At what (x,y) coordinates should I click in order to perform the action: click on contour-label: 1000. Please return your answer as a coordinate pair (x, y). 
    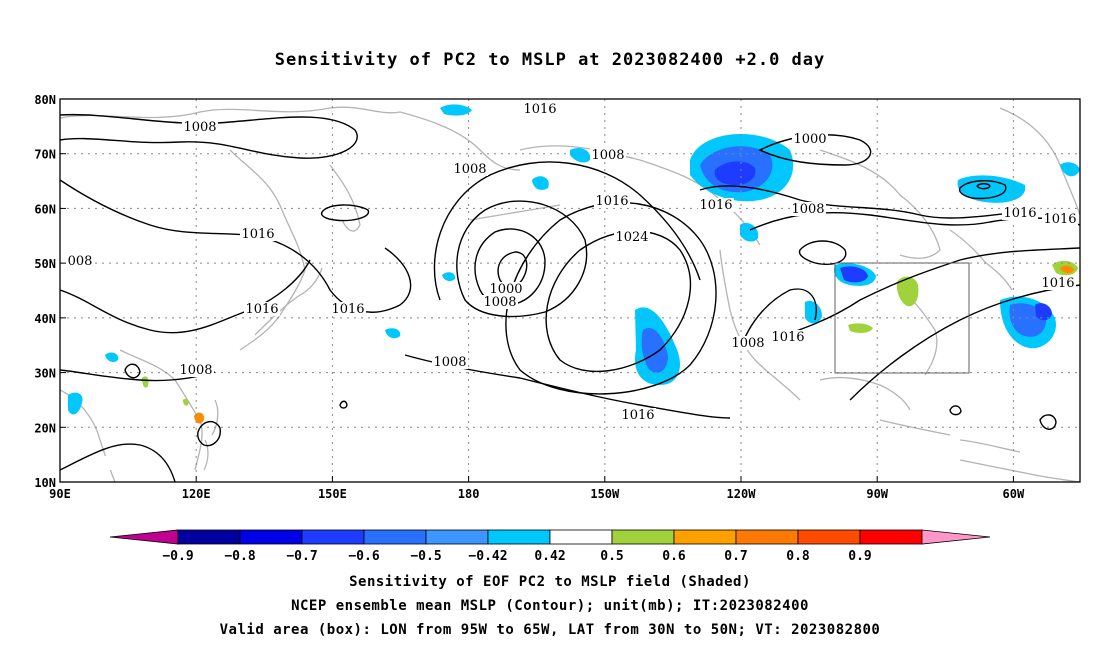
    Looking at the image, I should click on (505, 289).